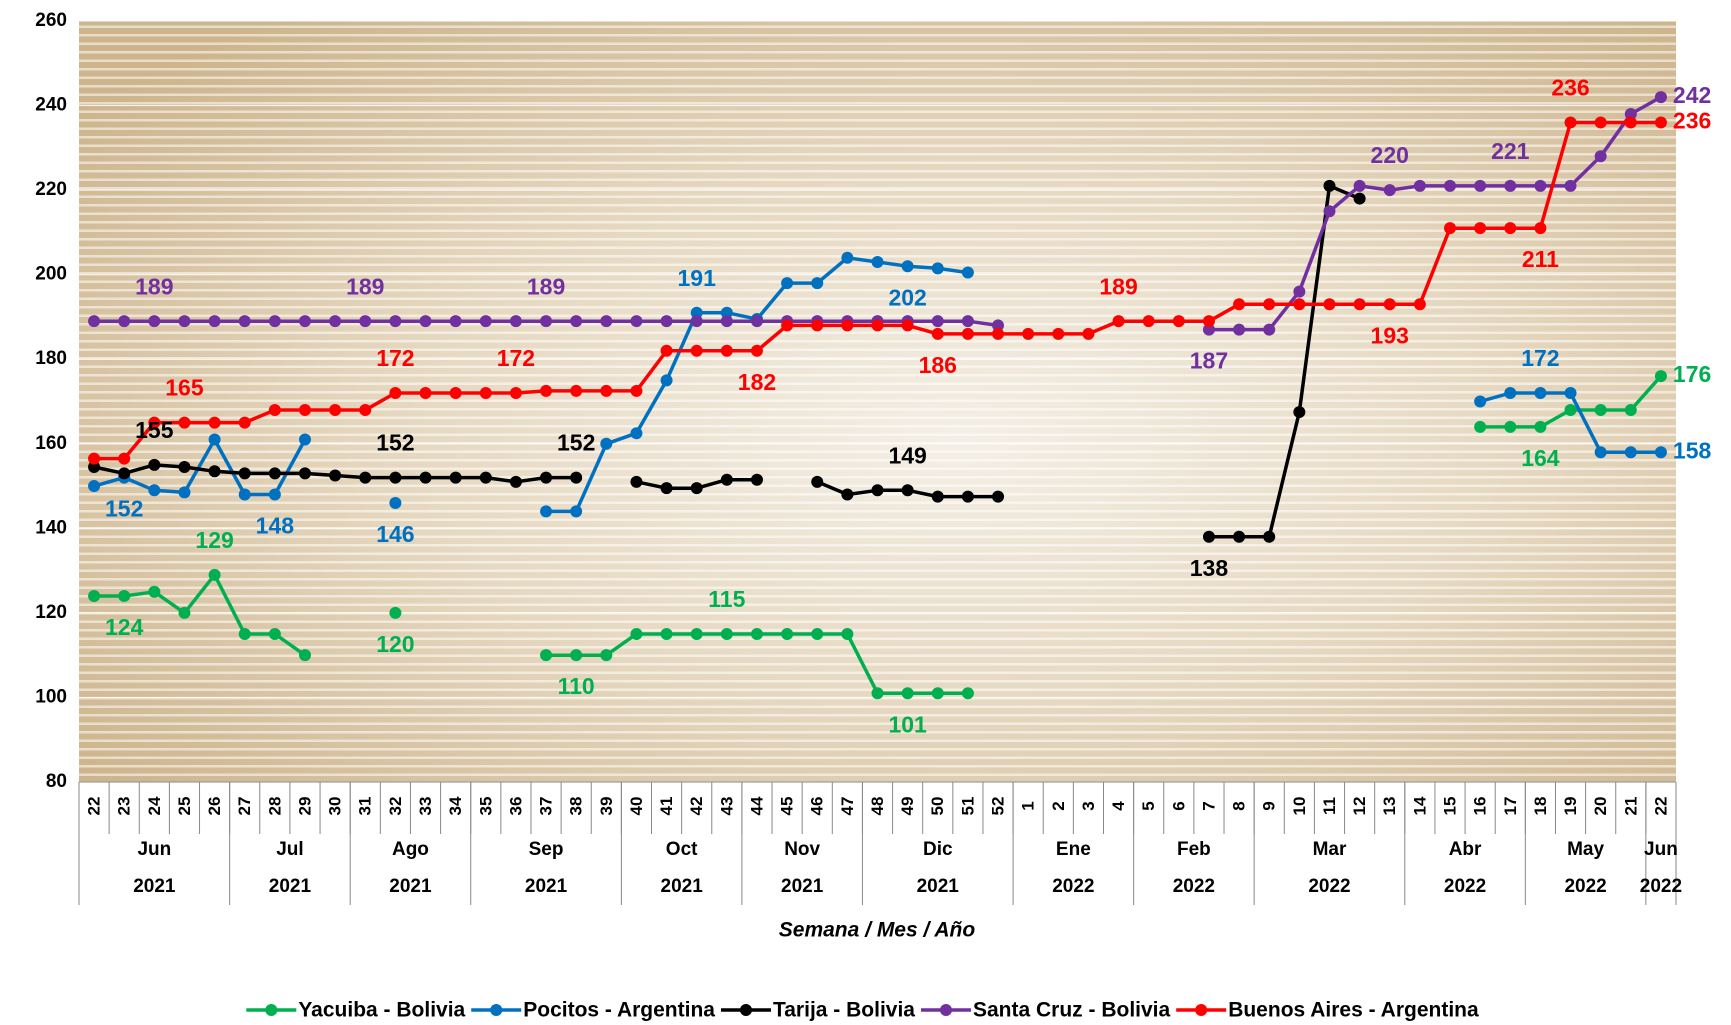 This screenshot has height=1025, width=1731. What do you see at coordinates (696, 806) in the screenshot?
I see `x-tick-label: 42` at bounding box center [696, 806].